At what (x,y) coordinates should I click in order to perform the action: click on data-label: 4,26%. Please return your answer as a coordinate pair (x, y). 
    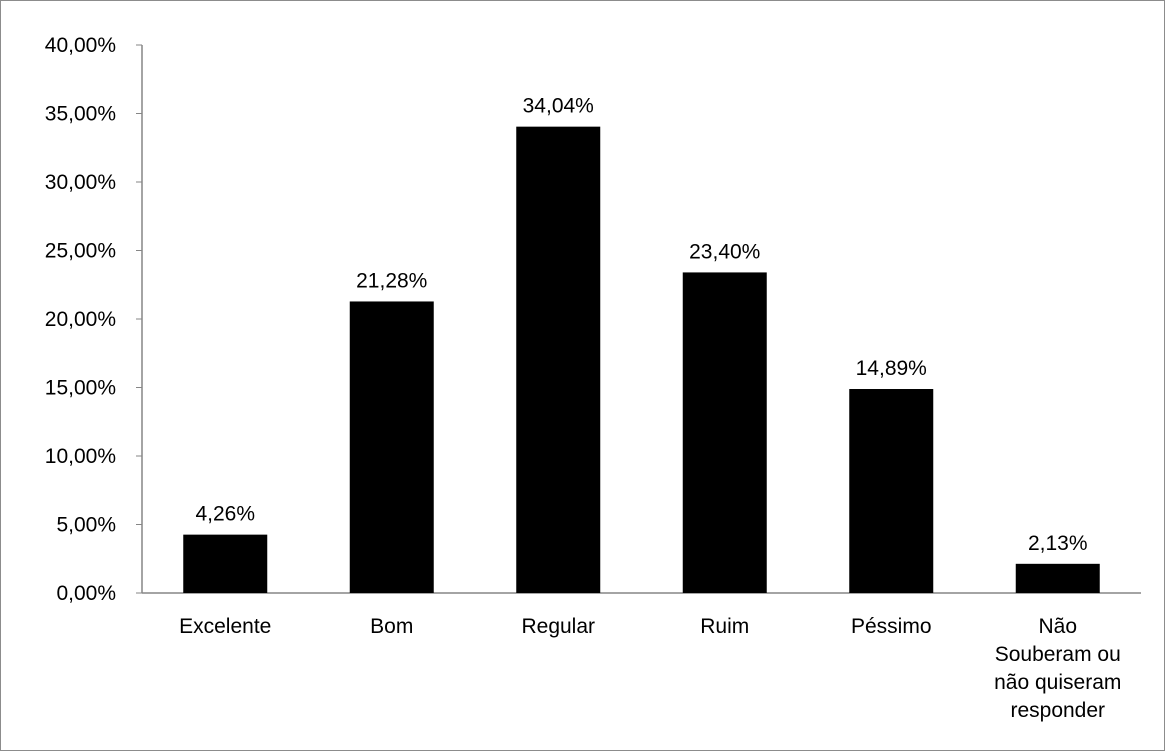
    Looking at the image, I should click on (225, 514).